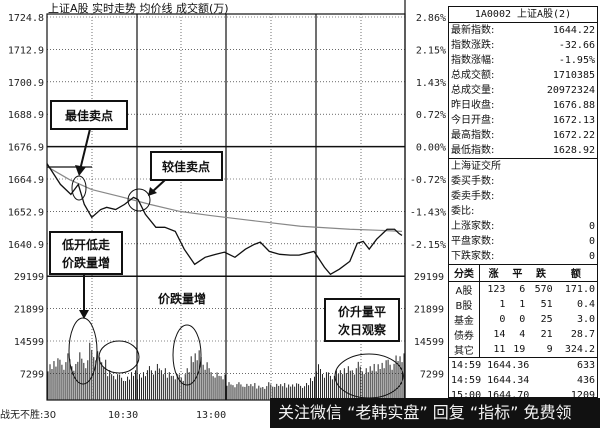  I want to click on time-label-0930: 战无不胜:30, so click(28, 415).